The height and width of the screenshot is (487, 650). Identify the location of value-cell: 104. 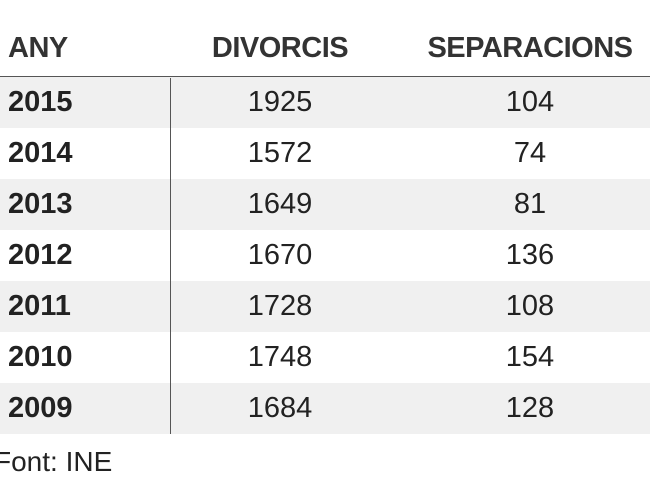
(530, 102).